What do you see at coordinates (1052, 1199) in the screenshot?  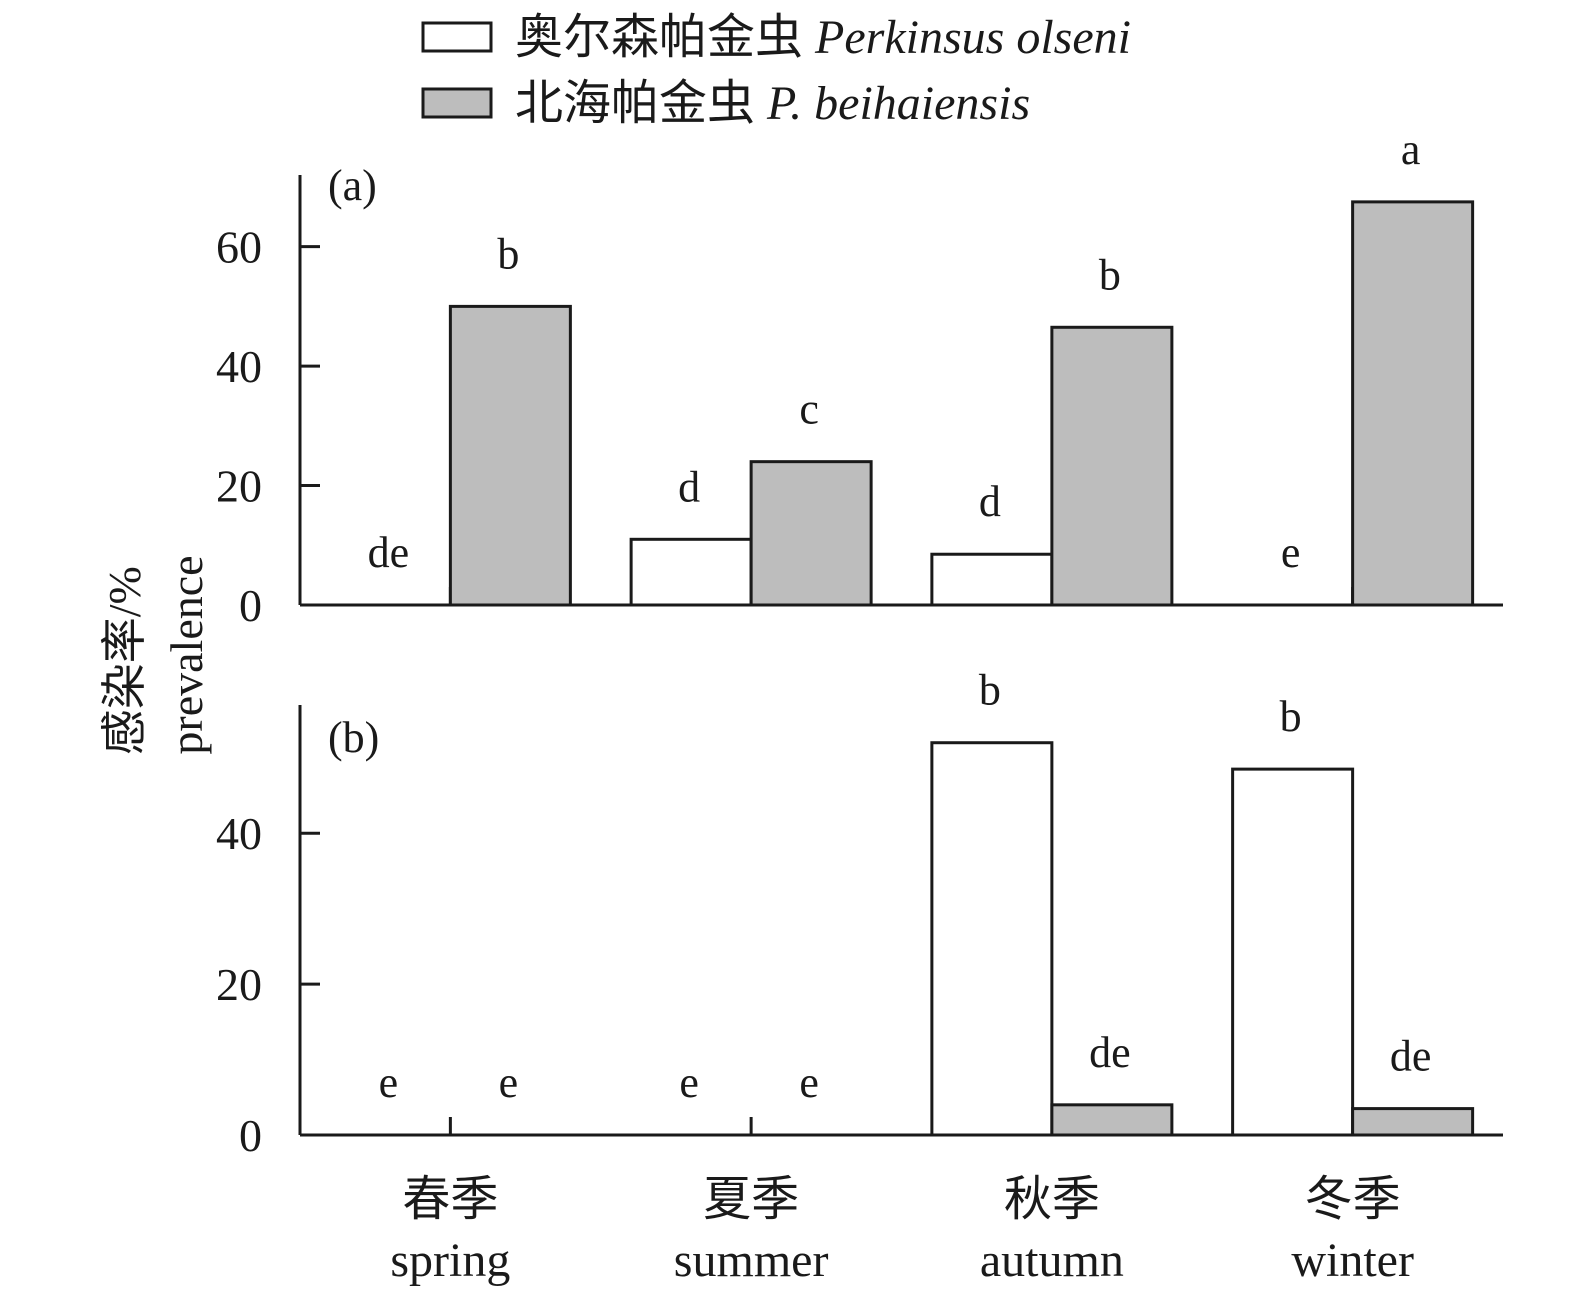 I see `category-label-cn: 秋季` at bounding box center [1052, 1199].